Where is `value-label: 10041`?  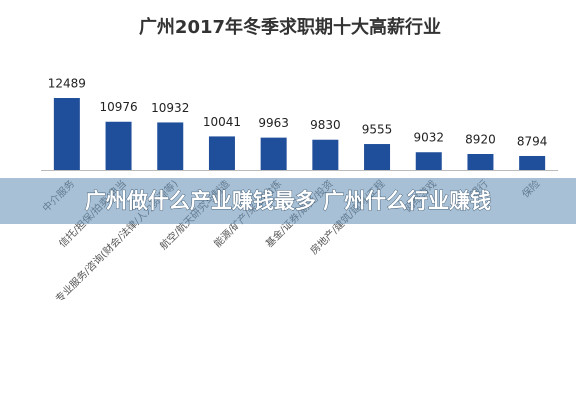 value-label: 10041 is located at coordinates (222, 122).